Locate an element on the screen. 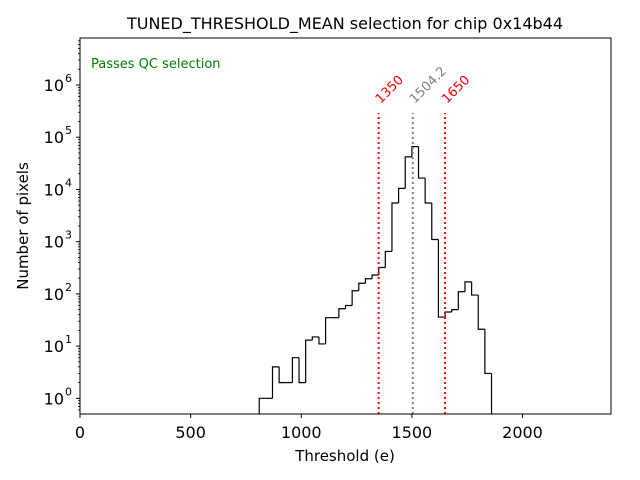 The height and width of the screenshot is (480, 640). x-tick-label: 500 is located at coordinates (190, 432).